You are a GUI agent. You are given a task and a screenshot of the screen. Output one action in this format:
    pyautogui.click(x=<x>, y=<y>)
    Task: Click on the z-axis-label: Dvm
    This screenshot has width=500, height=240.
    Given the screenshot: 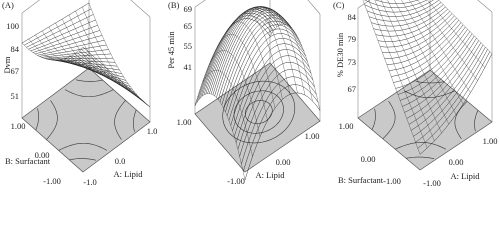 What is the action you would take?
    pyautogui.click(x=7, y=64)
    